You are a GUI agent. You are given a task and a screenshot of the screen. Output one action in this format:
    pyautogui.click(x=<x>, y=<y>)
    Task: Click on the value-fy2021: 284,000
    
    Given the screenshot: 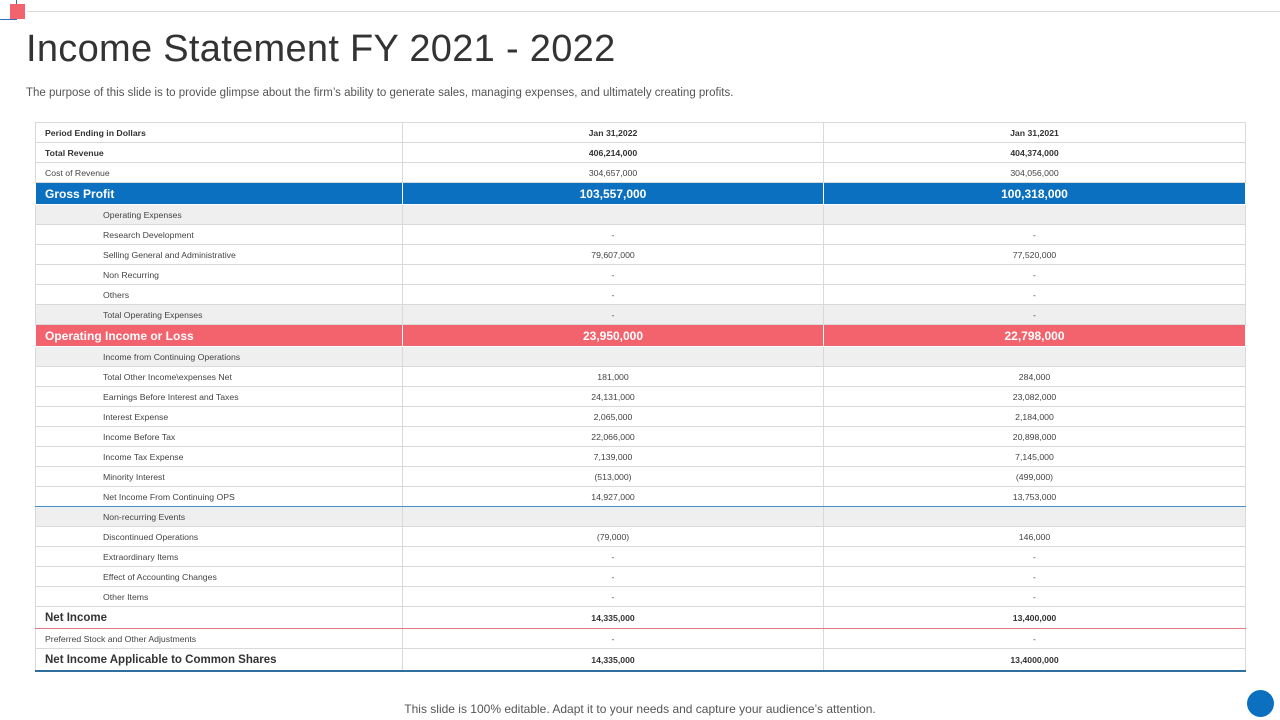 What is the action you would take?
    pyautogui.click(x=1034, y=376)
    